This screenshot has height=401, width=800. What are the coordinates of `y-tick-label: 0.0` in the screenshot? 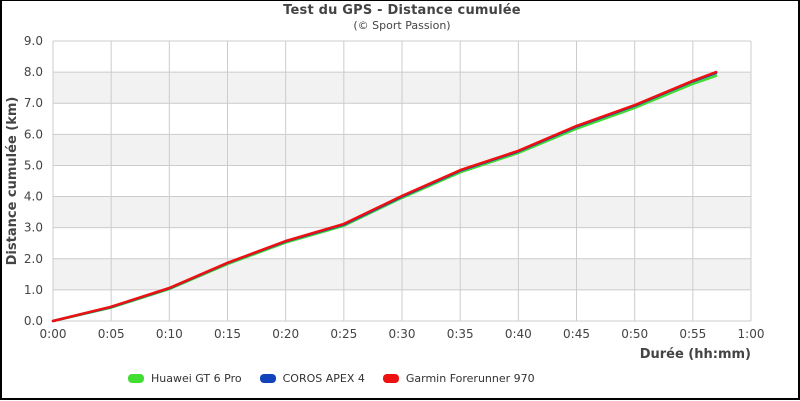 It's located at (33, 321).